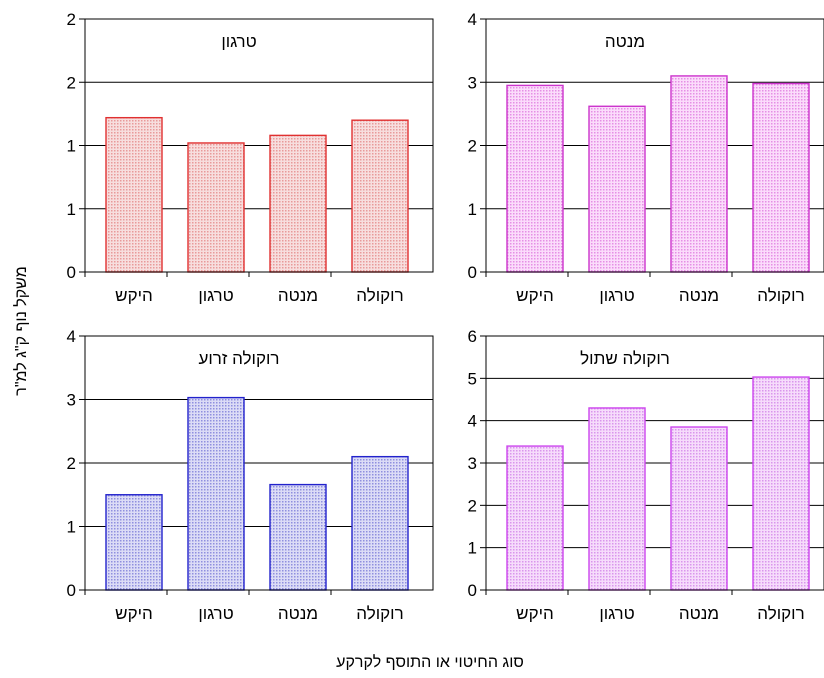 This screenshot has height=678, width=824. I want to click on panel-title: רוקולה שתול, so click(625, 358).